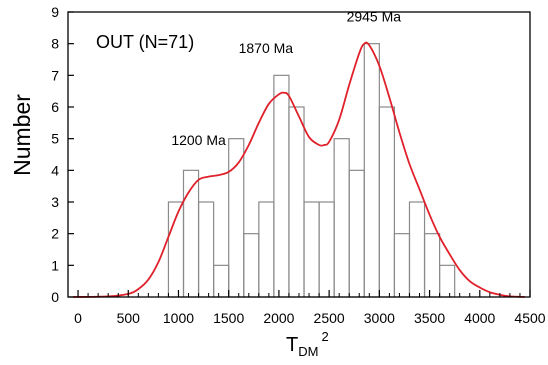 The height and width of the screenshot is (365, 548). Describe the element at coordinates (292, 345) in the screenshot. I see `x-axis-label-main: T` at that location.